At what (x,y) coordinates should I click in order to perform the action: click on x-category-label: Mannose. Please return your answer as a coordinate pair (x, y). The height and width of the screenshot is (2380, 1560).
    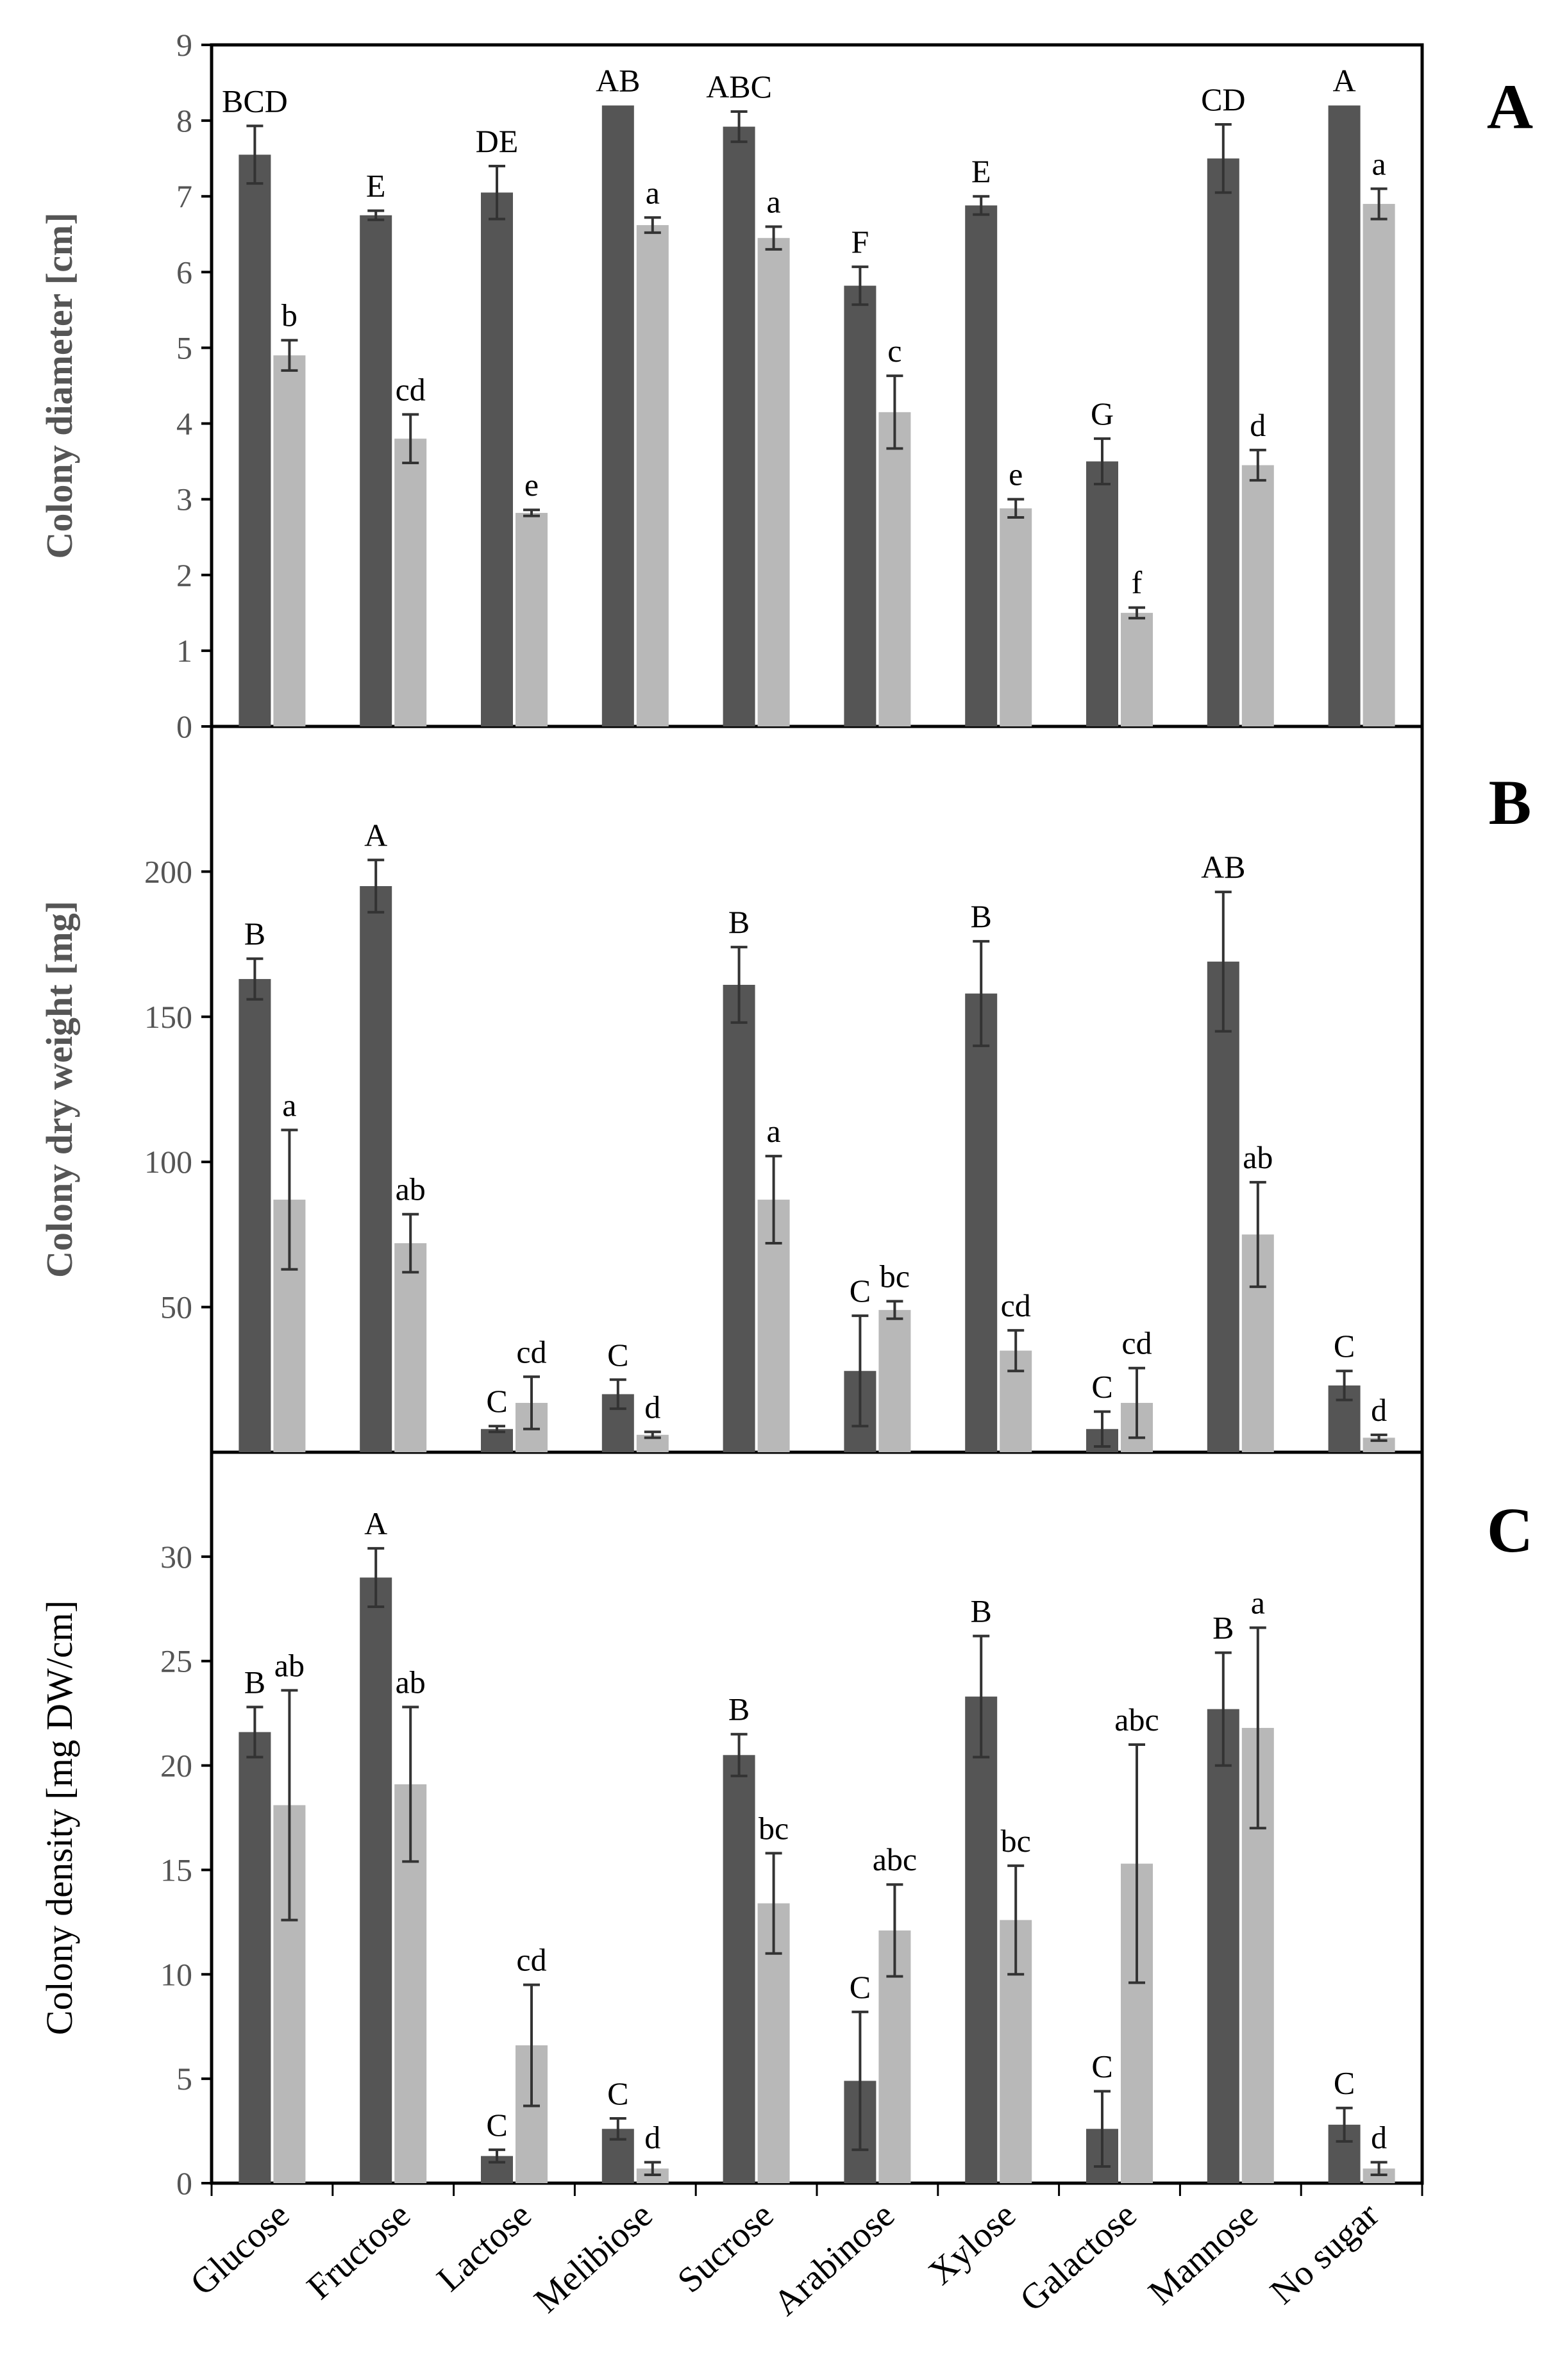
    Looking at the image, I should click on (1203, 2254).